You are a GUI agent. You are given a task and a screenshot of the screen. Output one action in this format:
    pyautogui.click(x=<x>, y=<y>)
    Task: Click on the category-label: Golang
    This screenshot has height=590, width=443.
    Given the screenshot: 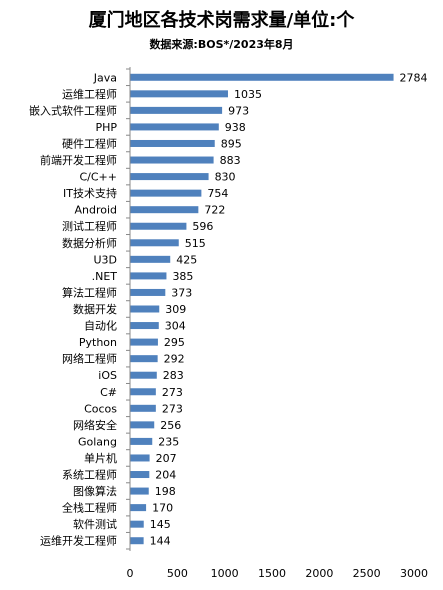 What is the action you would take?
    pyautogui.click(x=97, y=441)
    